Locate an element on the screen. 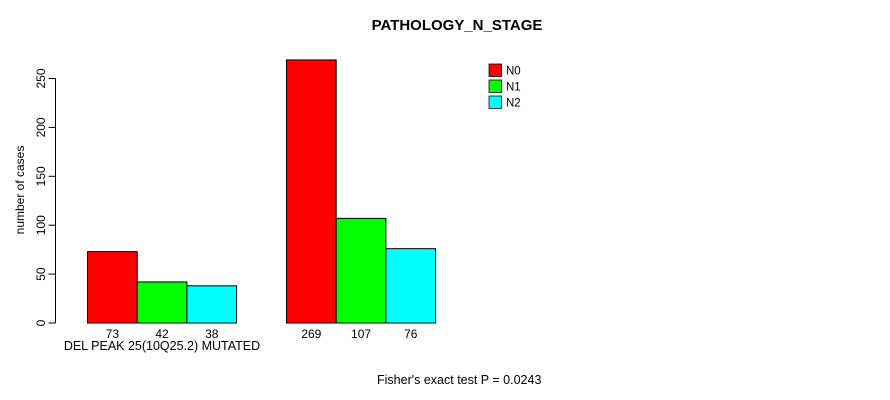  y-axis-tick-label: 150 is located at coordinates (41, 176).